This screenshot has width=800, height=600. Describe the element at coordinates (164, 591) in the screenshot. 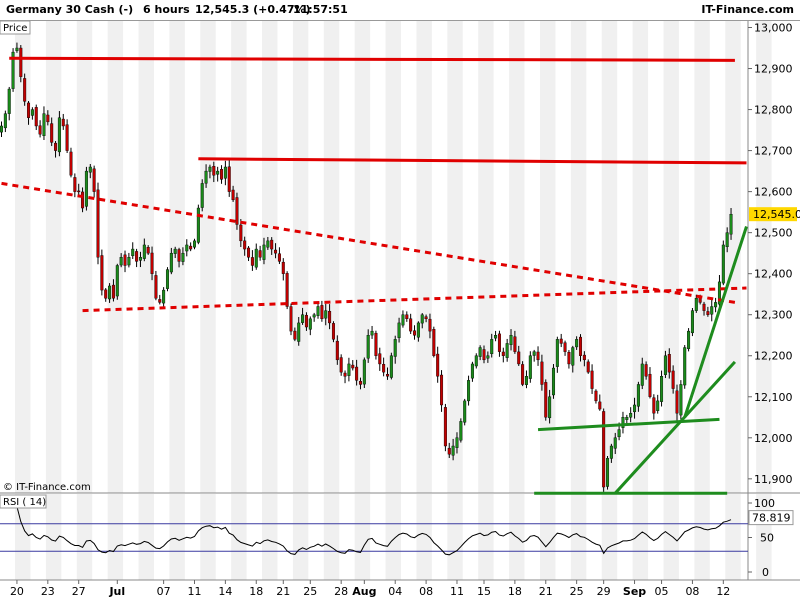

I see `x-tick-label: 07` at that location.